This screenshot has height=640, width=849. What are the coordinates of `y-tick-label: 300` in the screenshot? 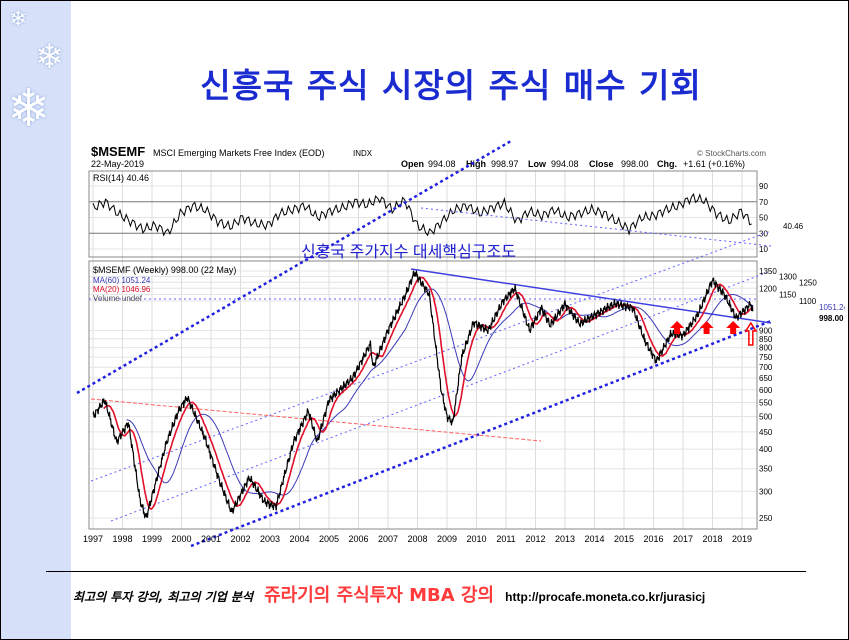 It's located at (766, 491).